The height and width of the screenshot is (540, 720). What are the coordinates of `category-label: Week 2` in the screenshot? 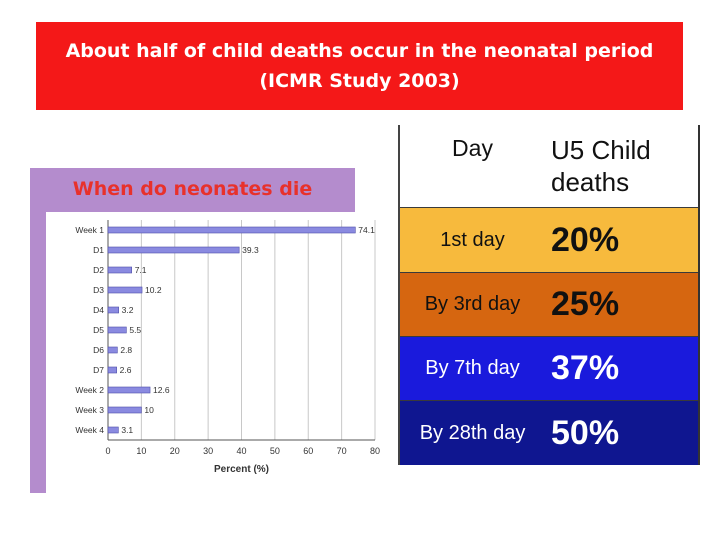 It's located at (89, 390).